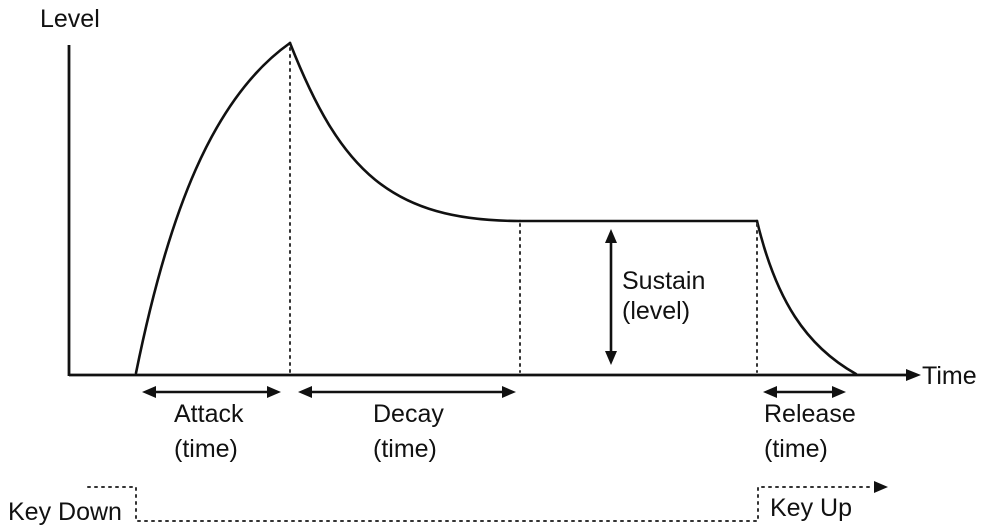 Image resolution: width=987 pixels, height=528 pixels. Describe the element at coordinates (405, 449) in the screenshot. I see `decay-sub-label: (time)` at that location.